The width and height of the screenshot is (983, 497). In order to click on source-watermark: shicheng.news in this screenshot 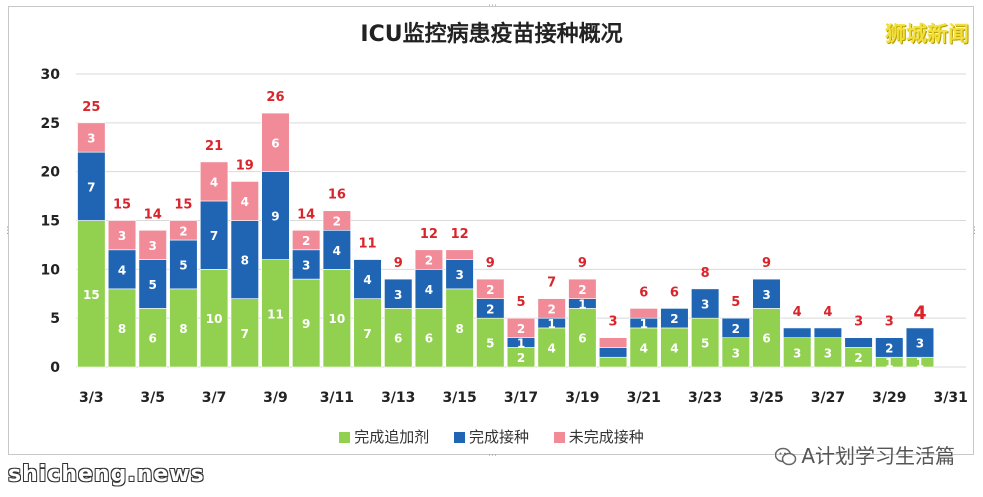, I will do `click(106, 474)`.